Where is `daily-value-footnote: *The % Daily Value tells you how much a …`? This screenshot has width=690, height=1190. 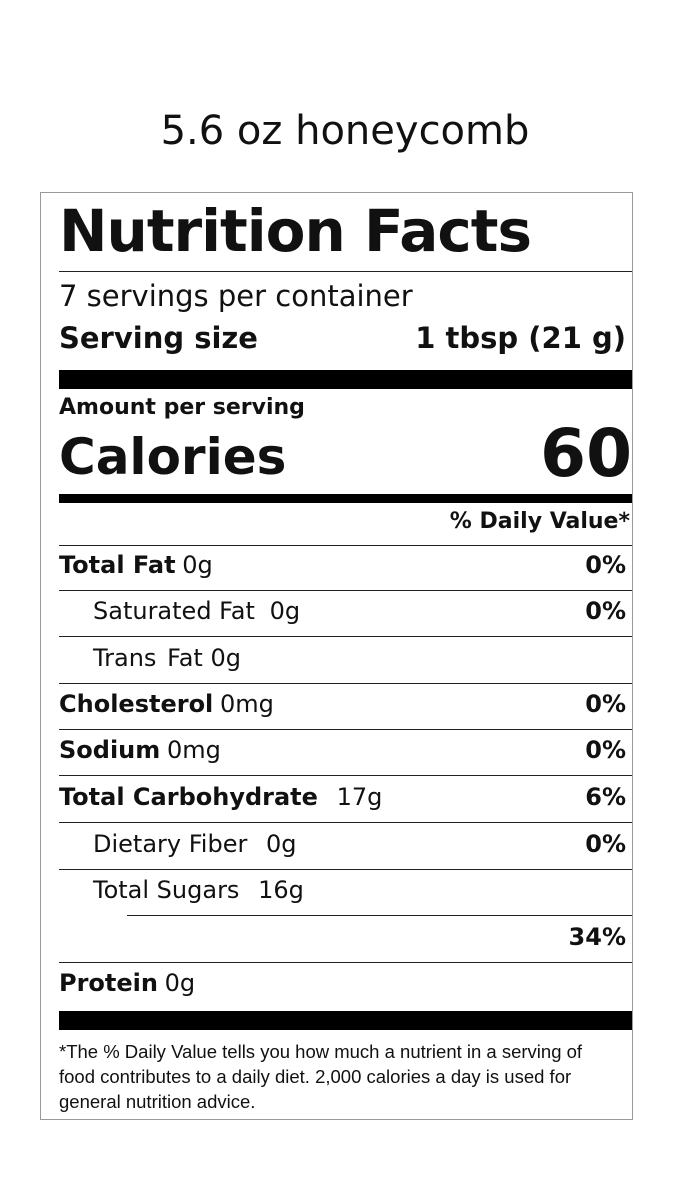
daily-value-footnote: *The % Daily Value tells you how much a … is located at coordinates (321, 1076).